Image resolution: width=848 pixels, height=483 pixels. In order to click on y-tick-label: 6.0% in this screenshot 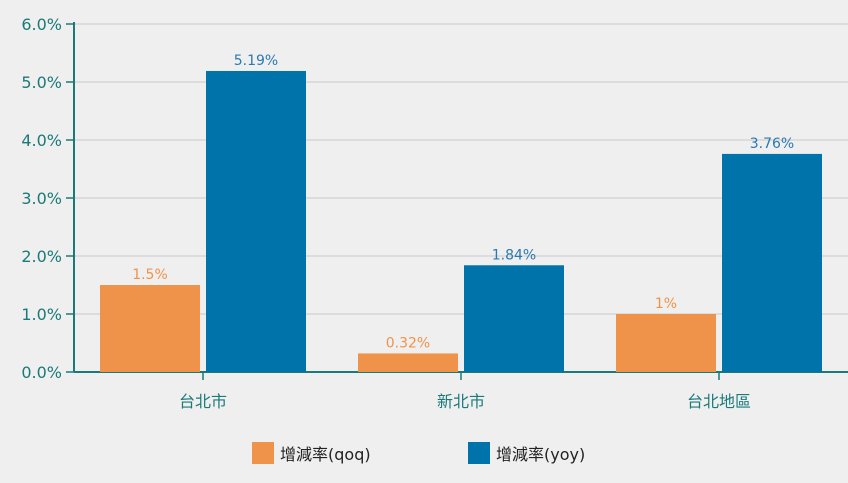, I will do `click(41, 24)`.